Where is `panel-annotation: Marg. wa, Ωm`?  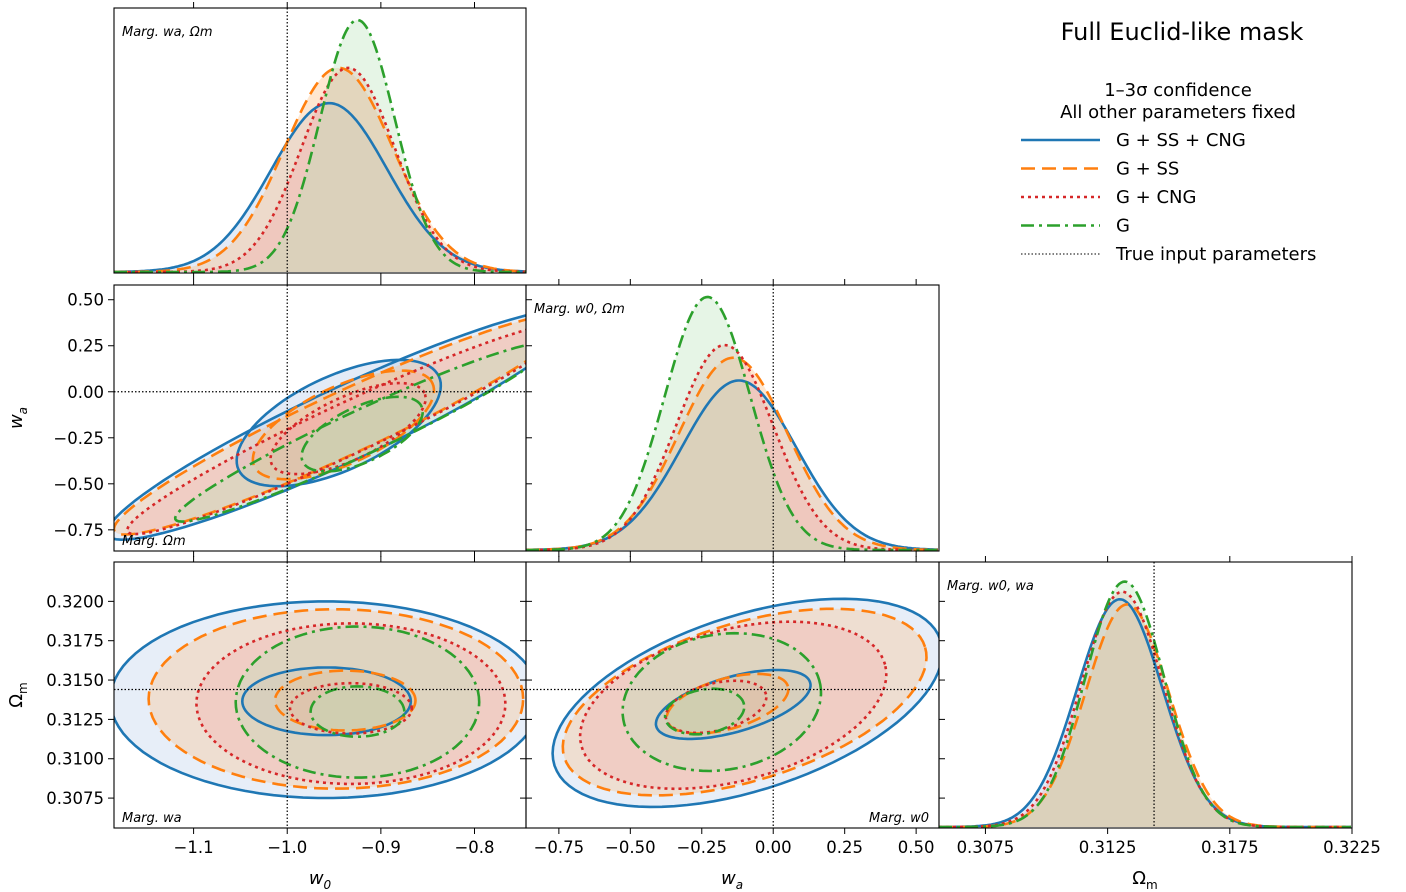 panel-annotation: Marg. wa, Ωm is located at coordinates (167, 32).